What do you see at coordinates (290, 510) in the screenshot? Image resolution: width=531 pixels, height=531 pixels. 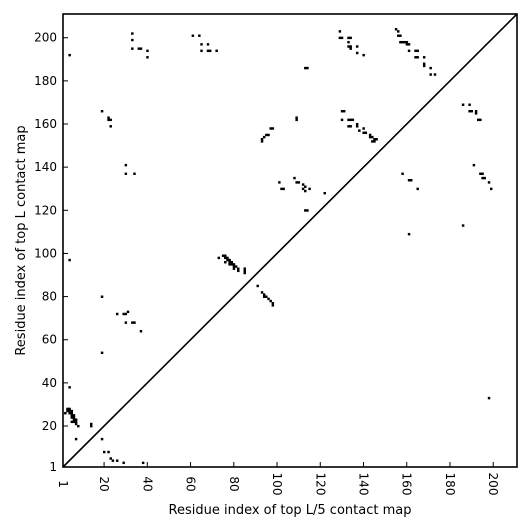 I see `x-axis-label: Residue index of top L/5 contact map` at bounding box center [290, 510].